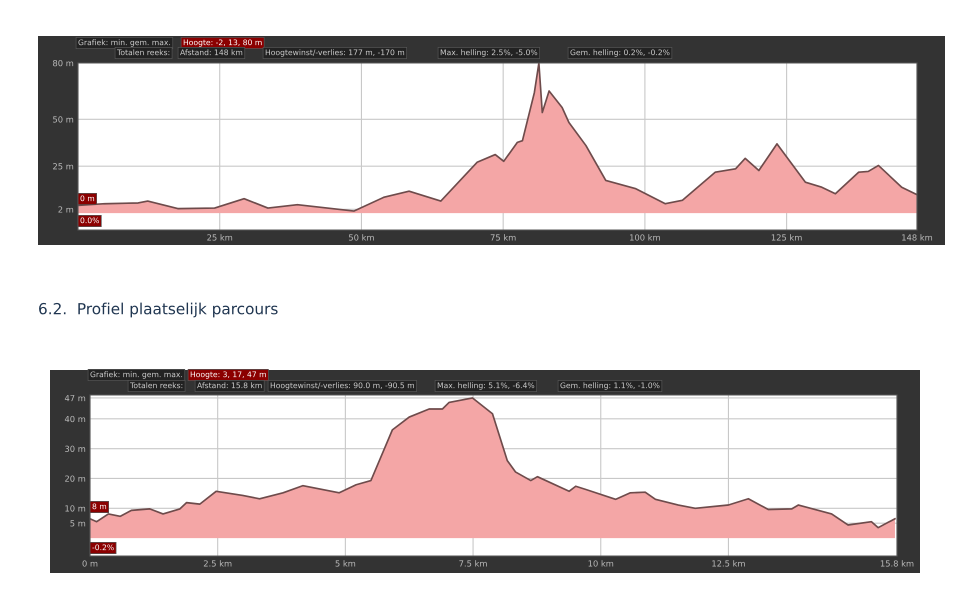  I want to click on y-tick-label: 20 m, so click(75, 478).